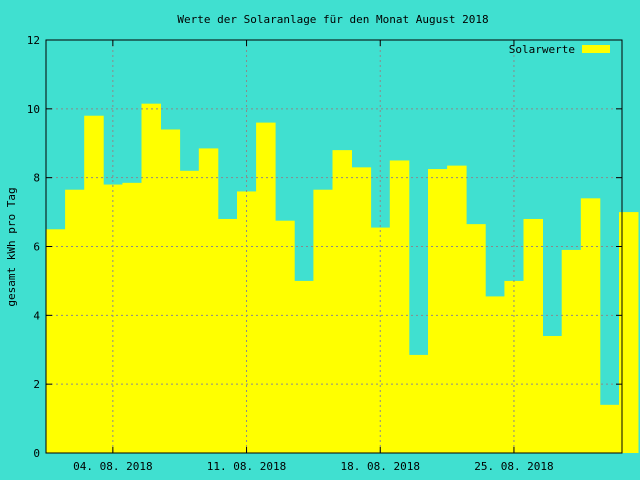 The image size is (640, 480). I want to click on x-tick-label-11: 11. 08. 2018, so click(246, 466).